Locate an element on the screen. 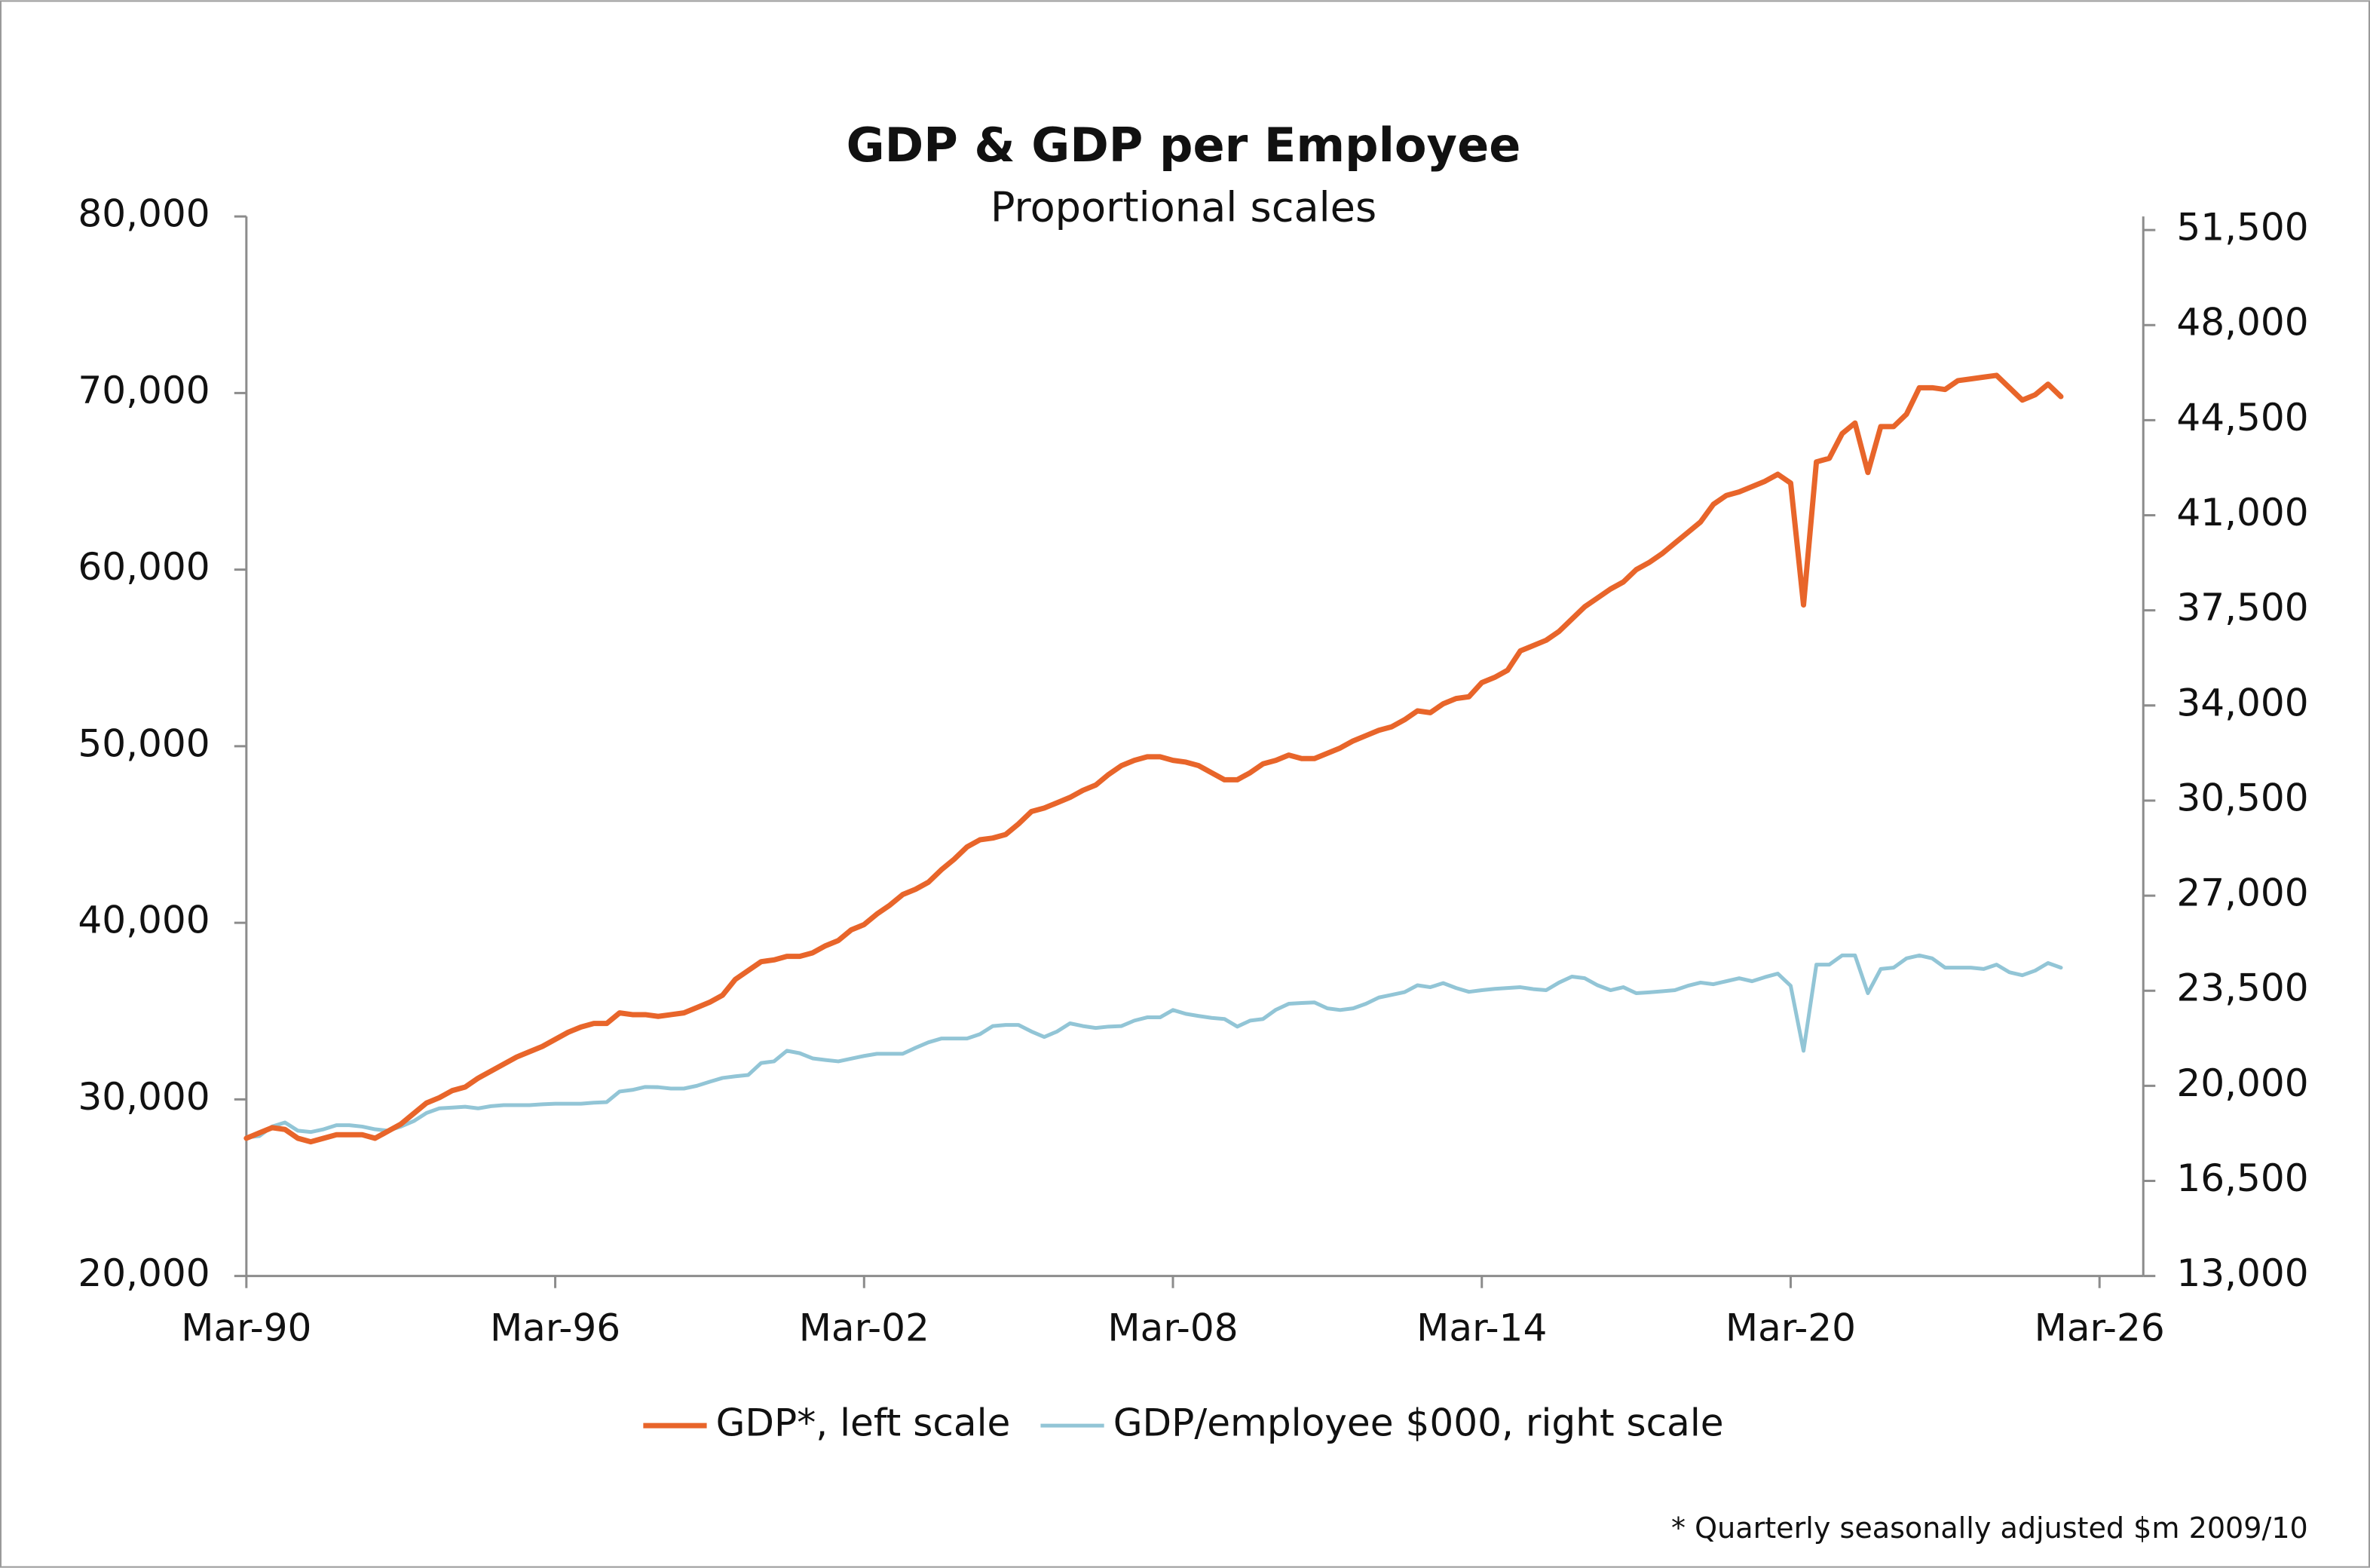 Image resolution: width=2370 pixels, height=1568 pixels. y2-tick-label: 48,000 is located at coordinates (2242, 322).